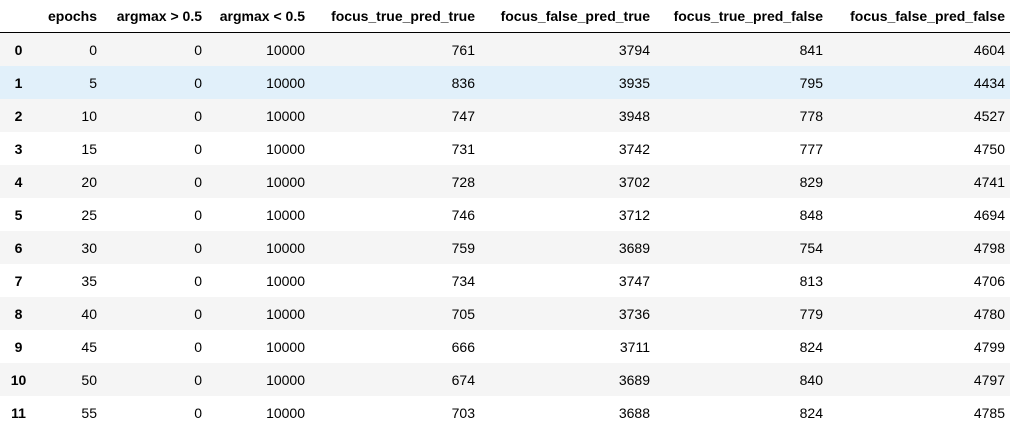 The width and height of the screenshot is (1023, 439). What do you see at coordinates (989, 181) in the screenshot?
I see `cell-focus-false-pred-false: 4741` at bounding box center [989, 181].